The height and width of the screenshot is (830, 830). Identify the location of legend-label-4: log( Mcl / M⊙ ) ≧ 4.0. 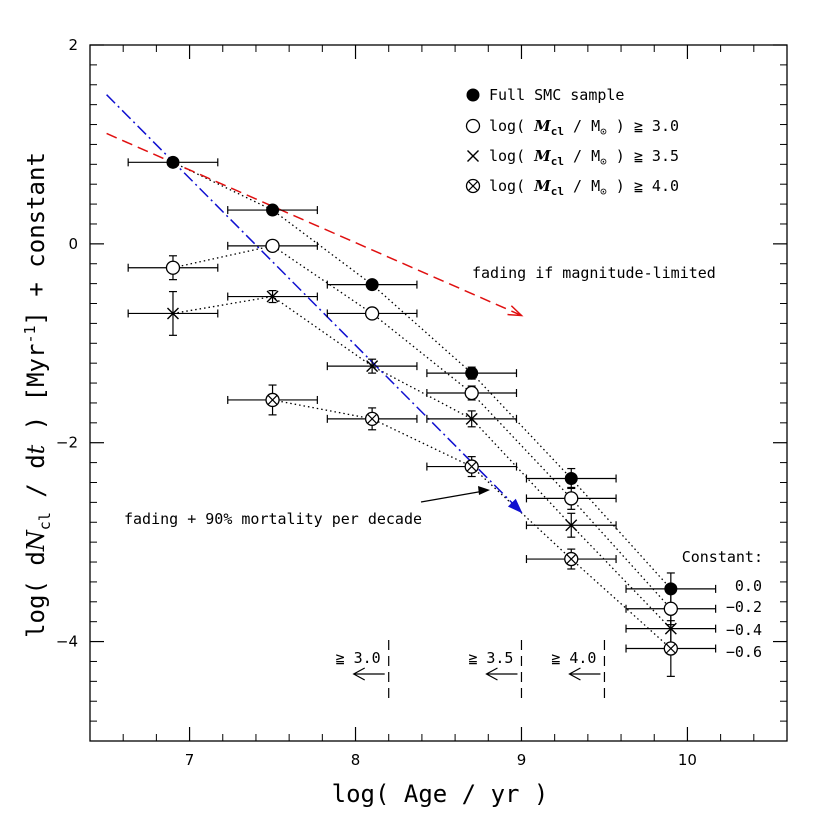
(584, 187).